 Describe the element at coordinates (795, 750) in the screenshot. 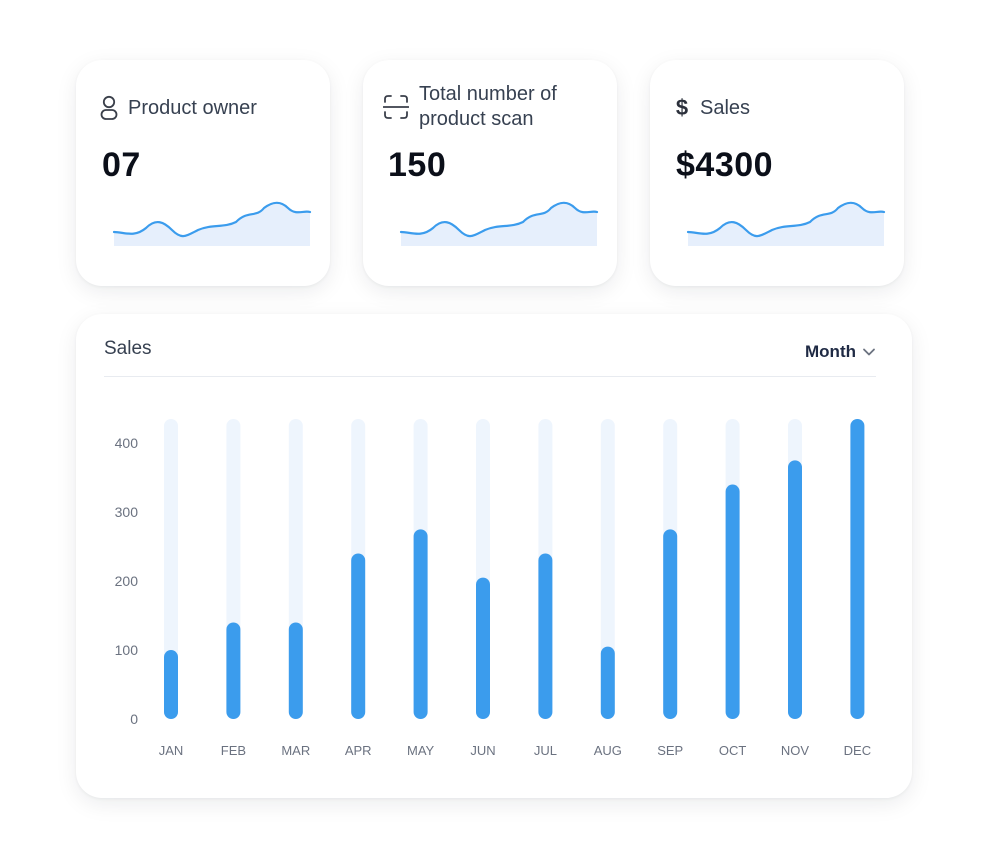

I see `x-tick-label: NOV` at that location.